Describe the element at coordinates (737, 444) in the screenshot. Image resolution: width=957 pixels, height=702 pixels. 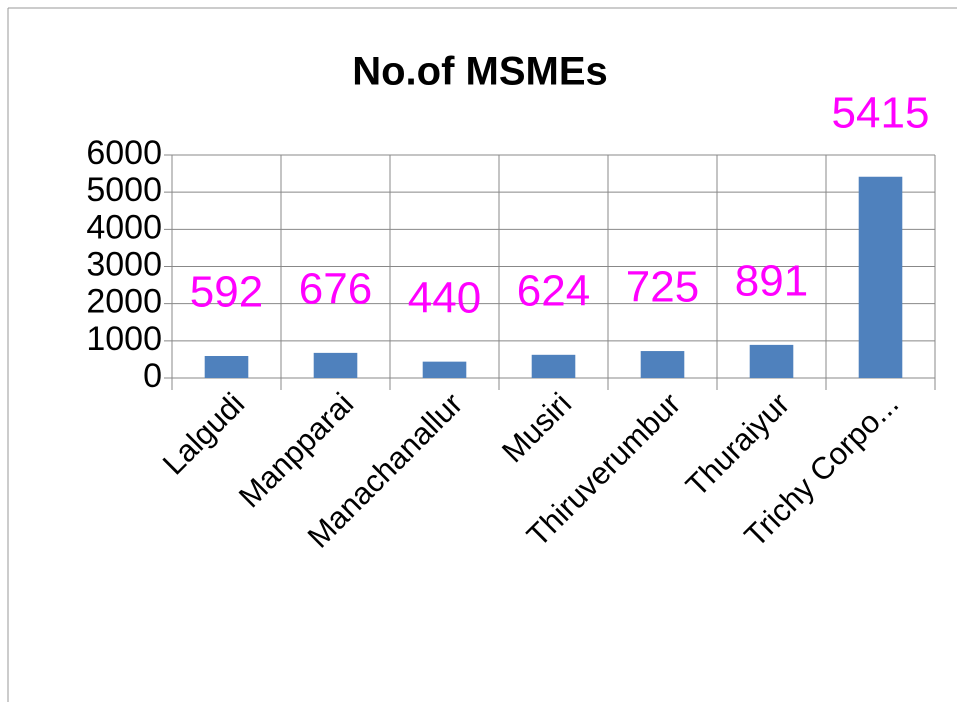
I see `x-tick-label: Thuraiyur` at that location.